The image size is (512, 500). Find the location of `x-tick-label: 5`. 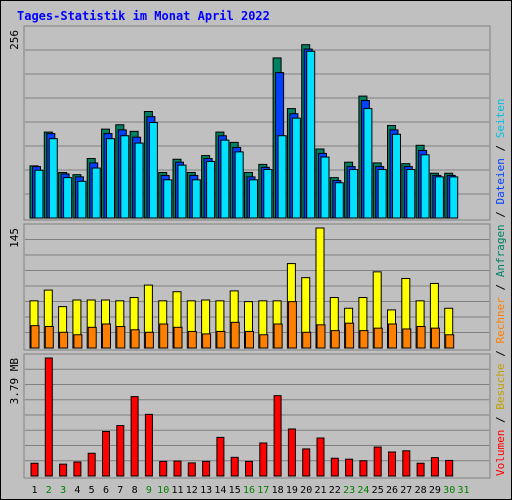

x-tick-label: 5 is located at coordinates (92, 490).